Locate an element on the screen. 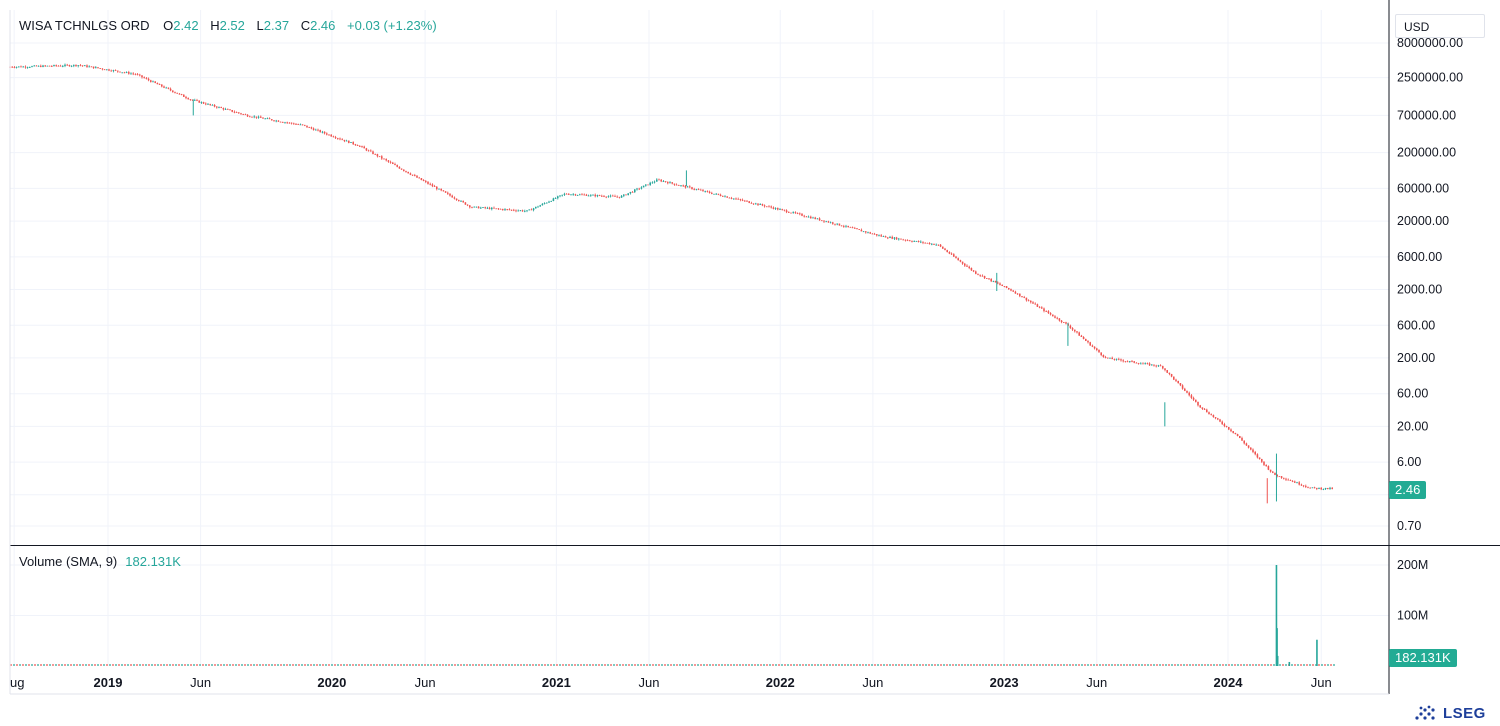  currency-selector: USD is located at coordinates (1440, 26).